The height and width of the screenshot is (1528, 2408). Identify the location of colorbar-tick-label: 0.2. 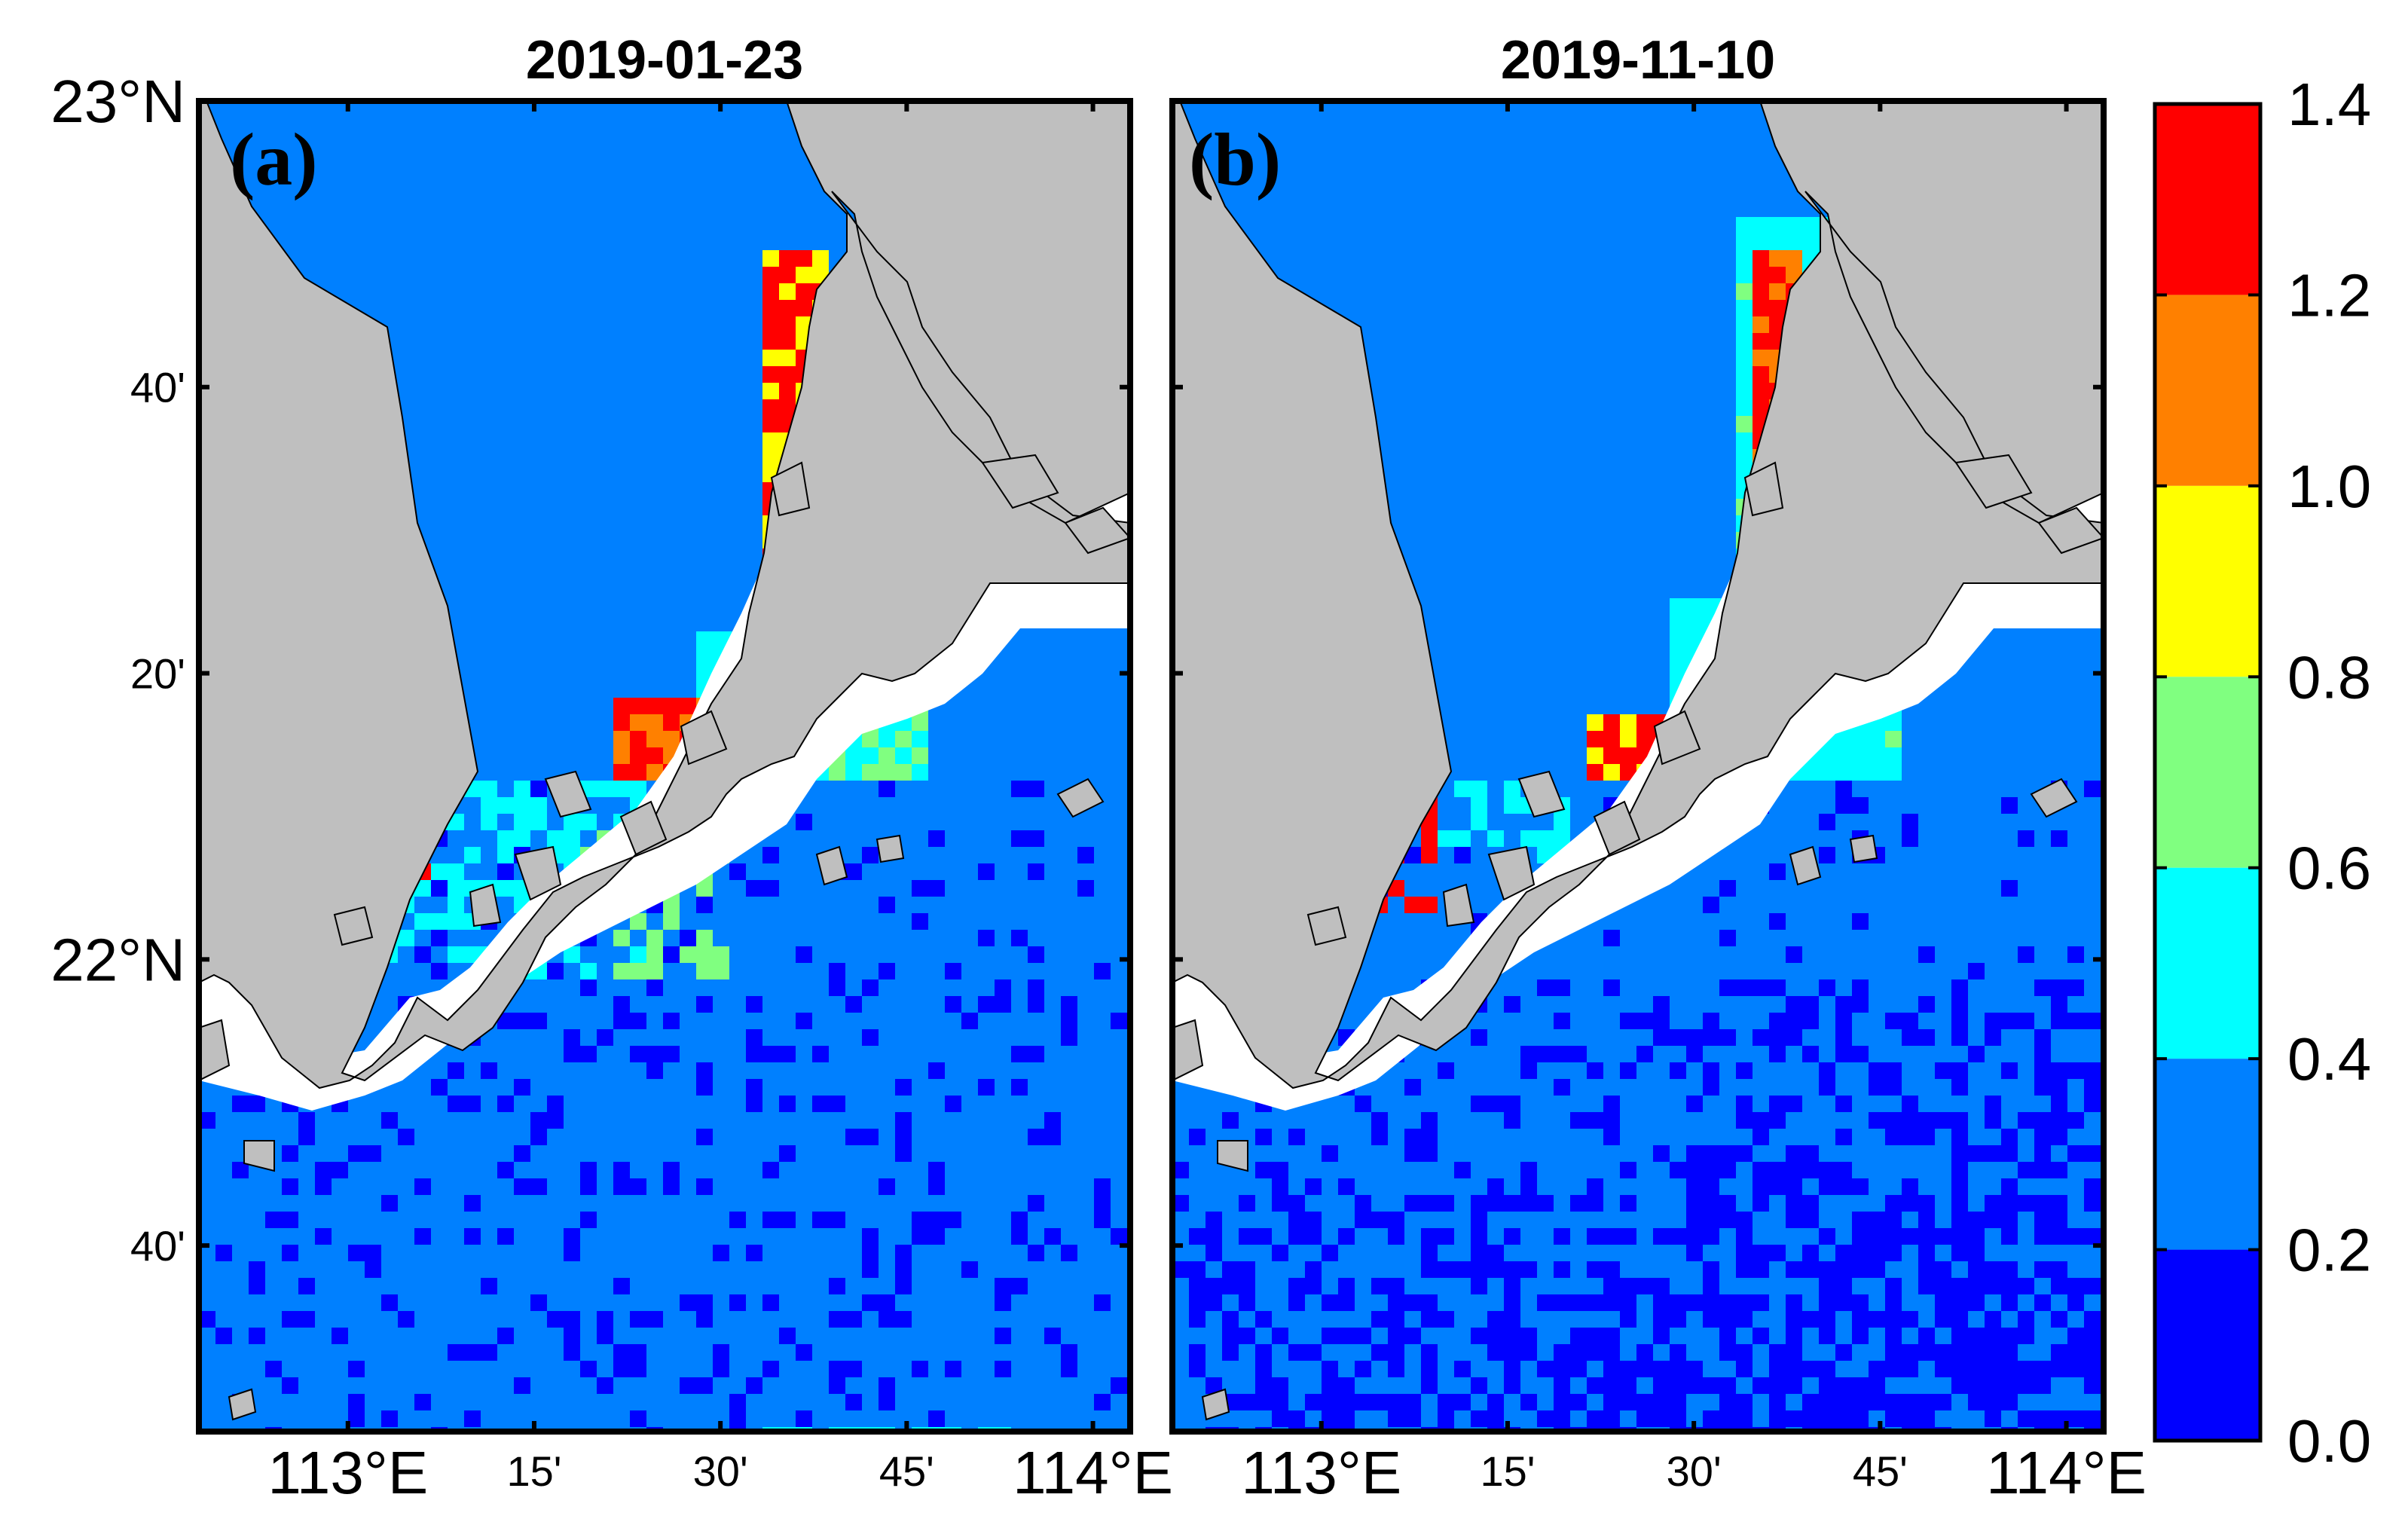
(2329, 1250).